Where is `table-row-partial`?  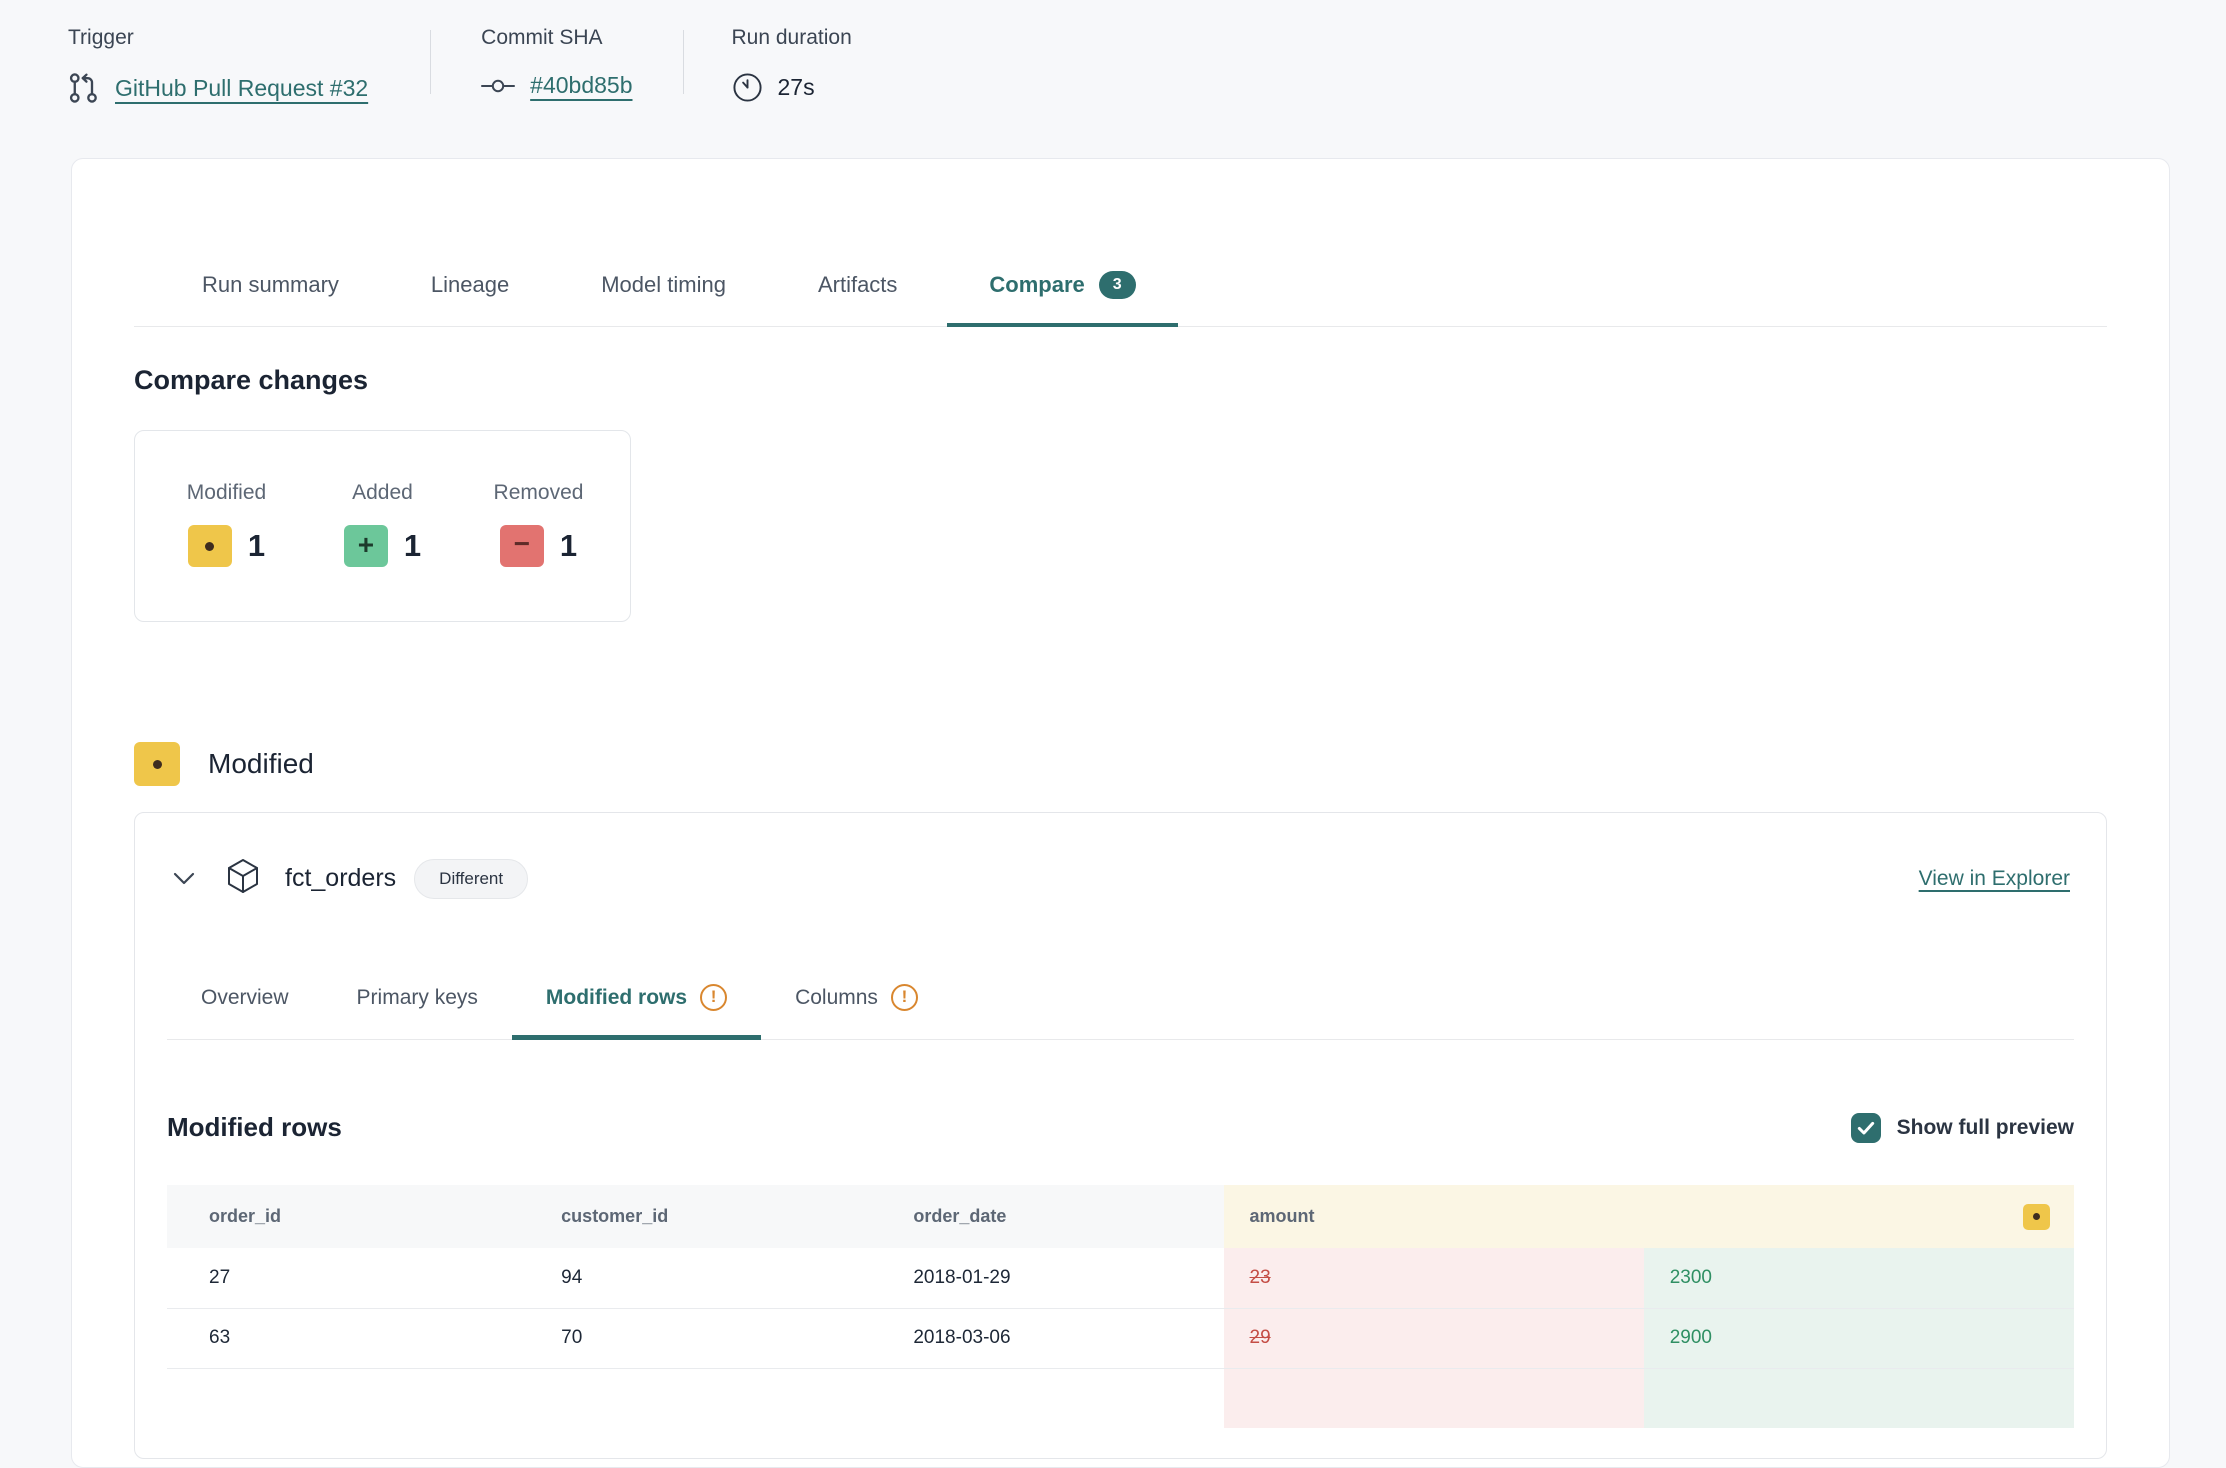
table-row-partial is located at coordinates (1120, 1397).